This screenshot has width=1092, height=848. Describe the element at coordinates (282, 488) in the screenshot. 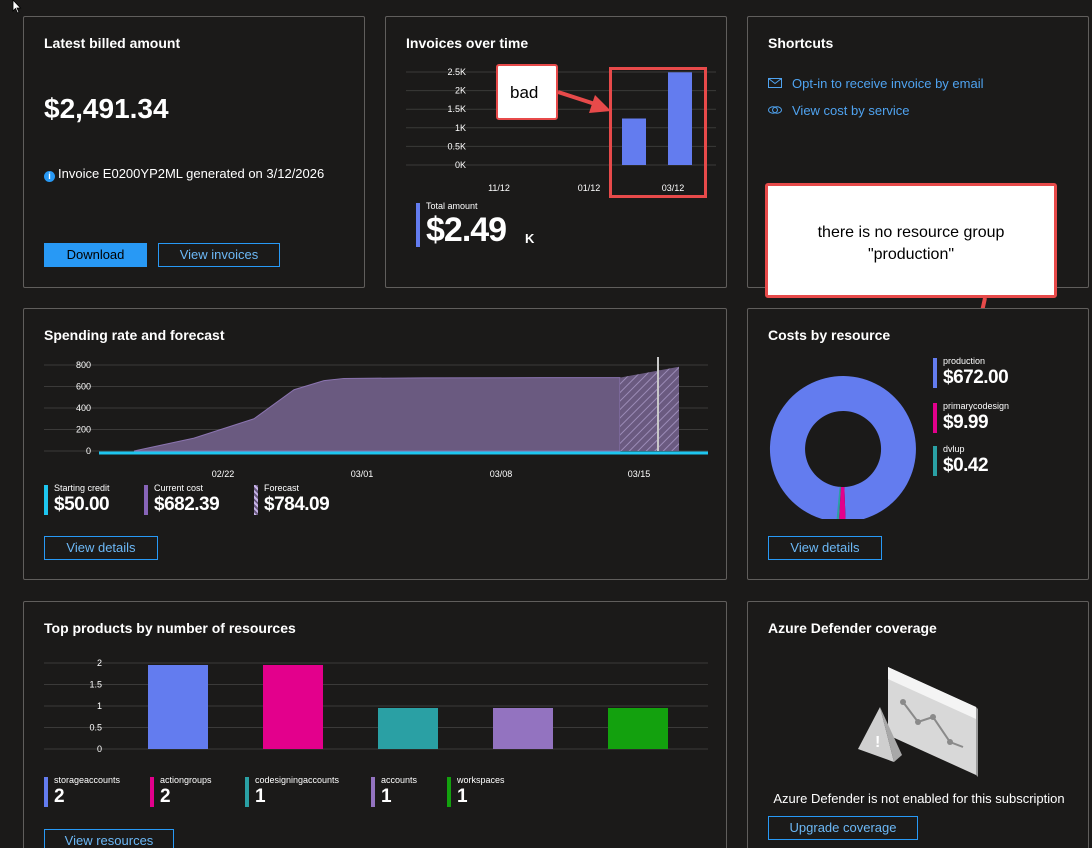

I see `spending-legend-label: Forecast` at that location.